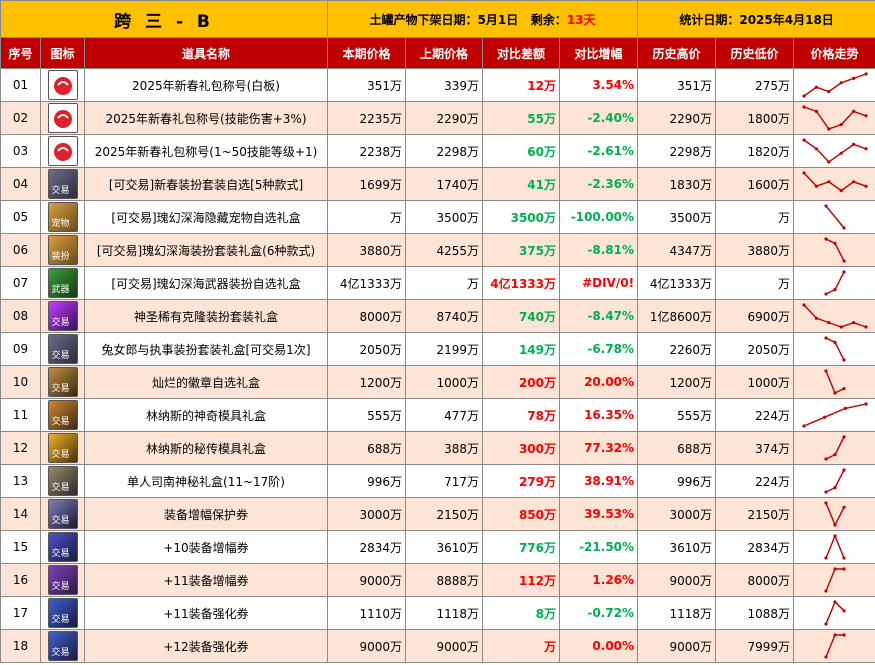 The width and height of the screenshot is (875, 665). What do you see at coordinates (755, 184) in the screenshot?
I see `history-low: 1600万` at bounding box center [755, 184].